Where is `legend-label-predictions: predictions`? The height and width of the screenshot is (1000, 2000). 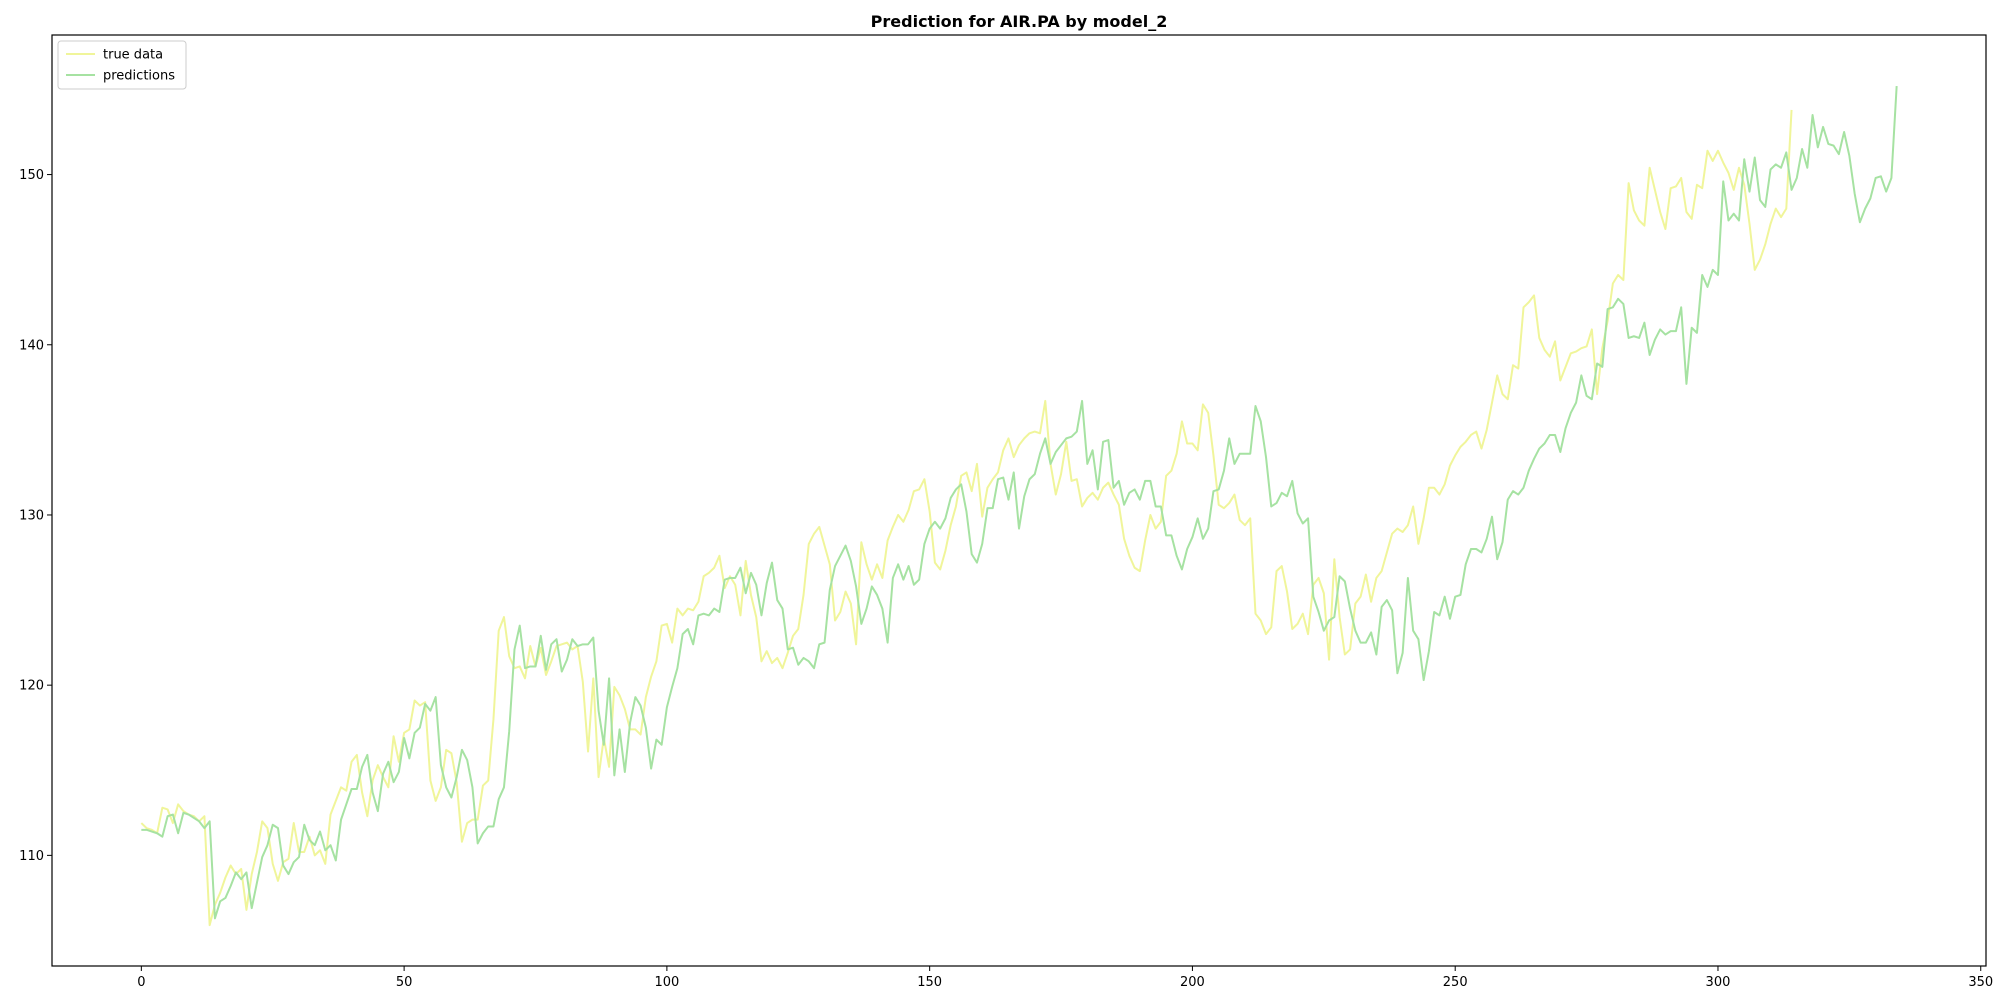
legend-label-predictions: predictions is located at coordinates (139, 76).